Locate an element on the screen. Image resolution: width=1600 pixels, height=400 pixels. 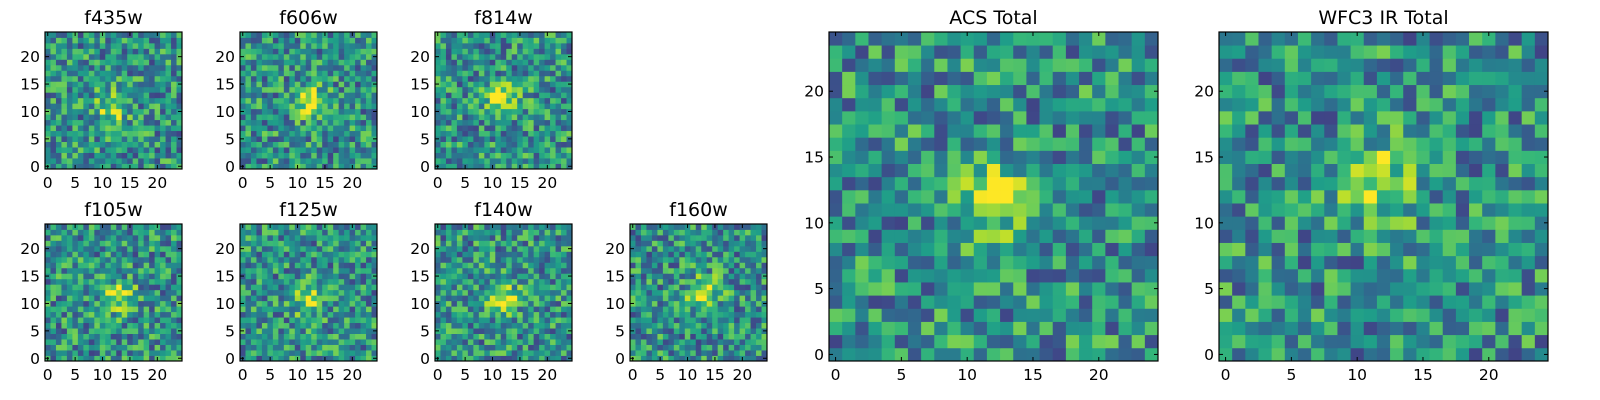
panel-title: f814w is located at coordinates (503, 18).